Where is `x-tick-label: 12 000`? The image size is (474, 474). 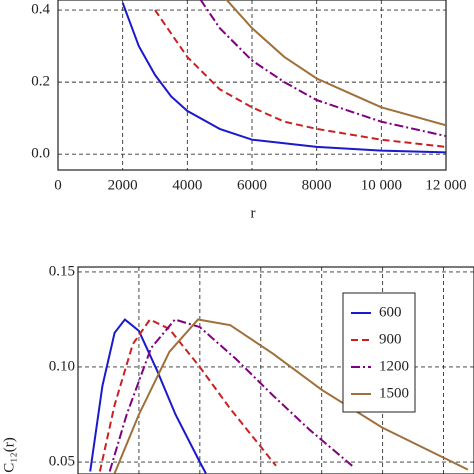 x-tick-label: 12 000 is located at coordinates (445, 185).